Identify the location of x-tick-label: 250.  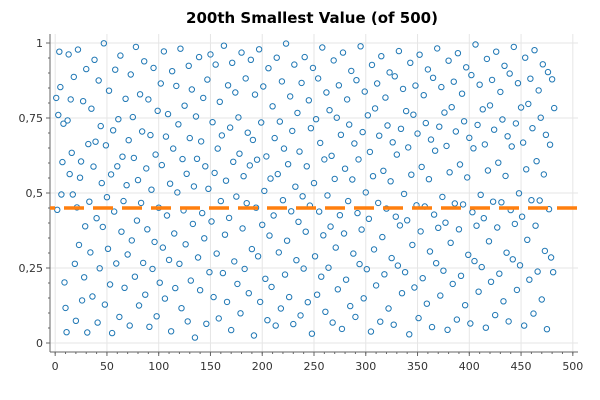
(314, 366).